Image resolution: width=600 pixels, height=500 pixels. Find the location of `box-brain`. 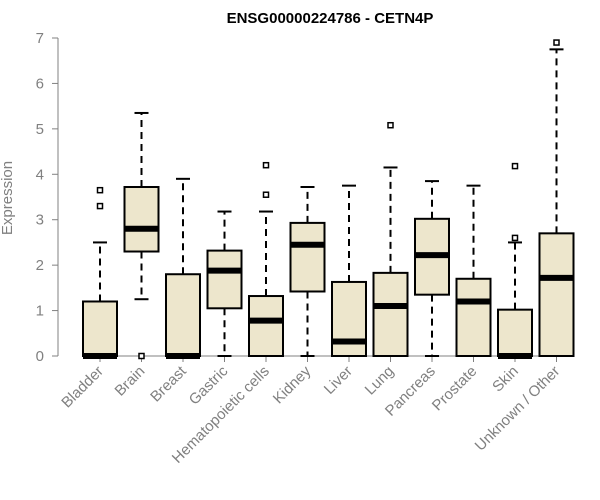

box-brain is located at coordinates (141, 235).